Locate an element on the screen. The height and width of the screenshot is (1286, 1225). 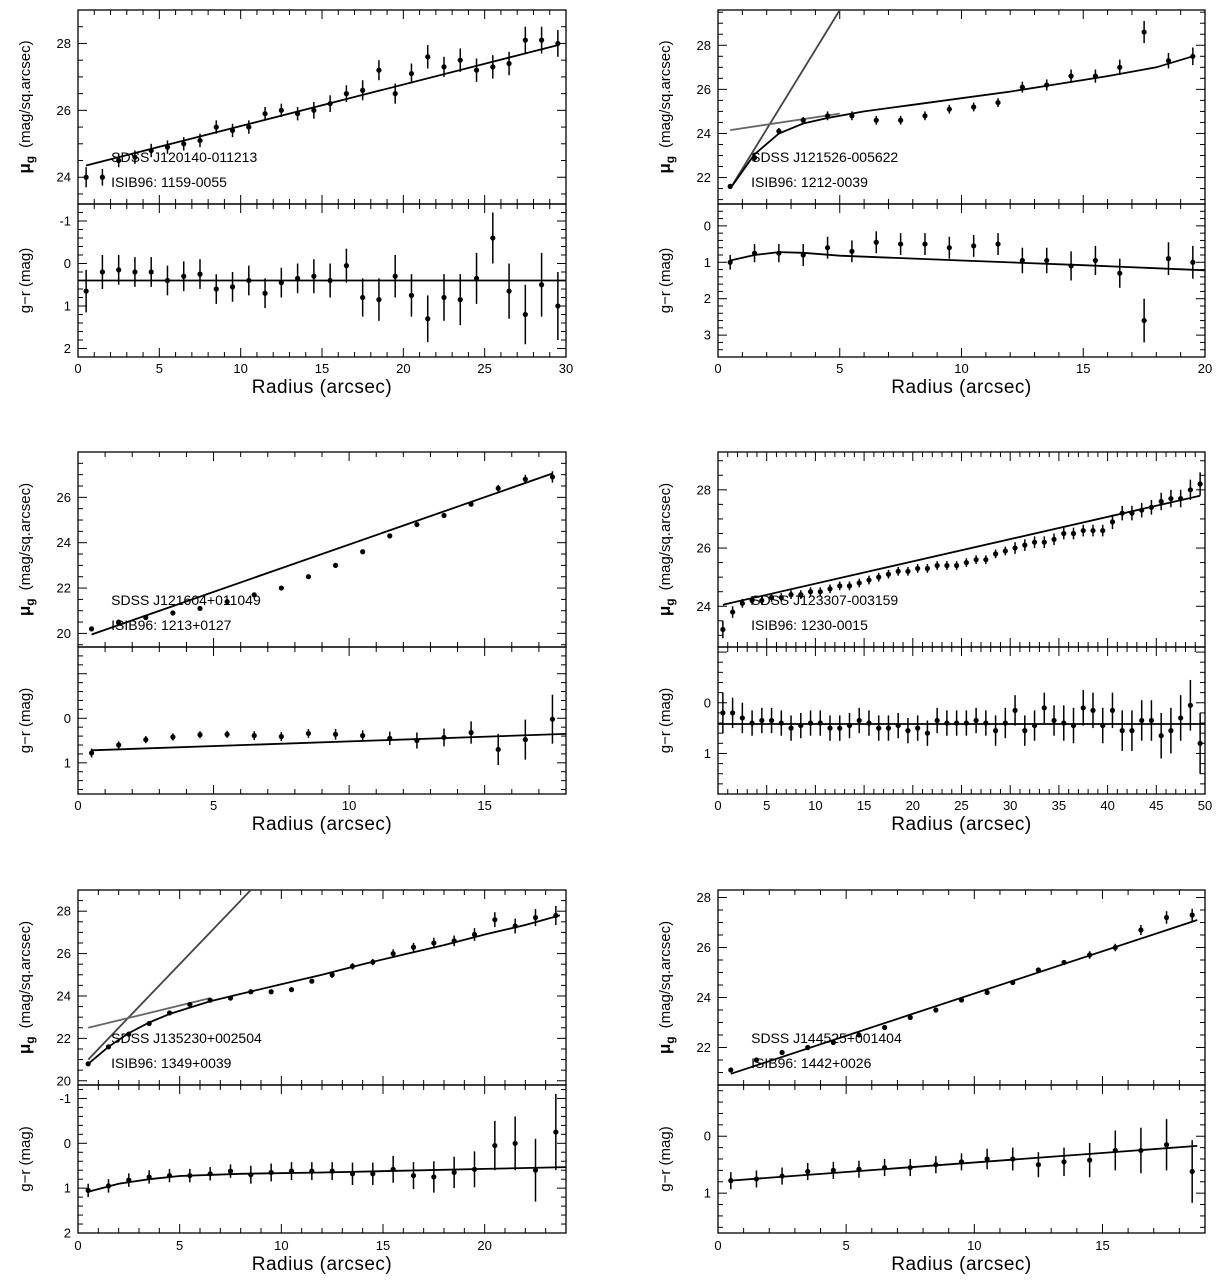
panel-3-mu: 24 26 28 is located at coordinates (951, 549).